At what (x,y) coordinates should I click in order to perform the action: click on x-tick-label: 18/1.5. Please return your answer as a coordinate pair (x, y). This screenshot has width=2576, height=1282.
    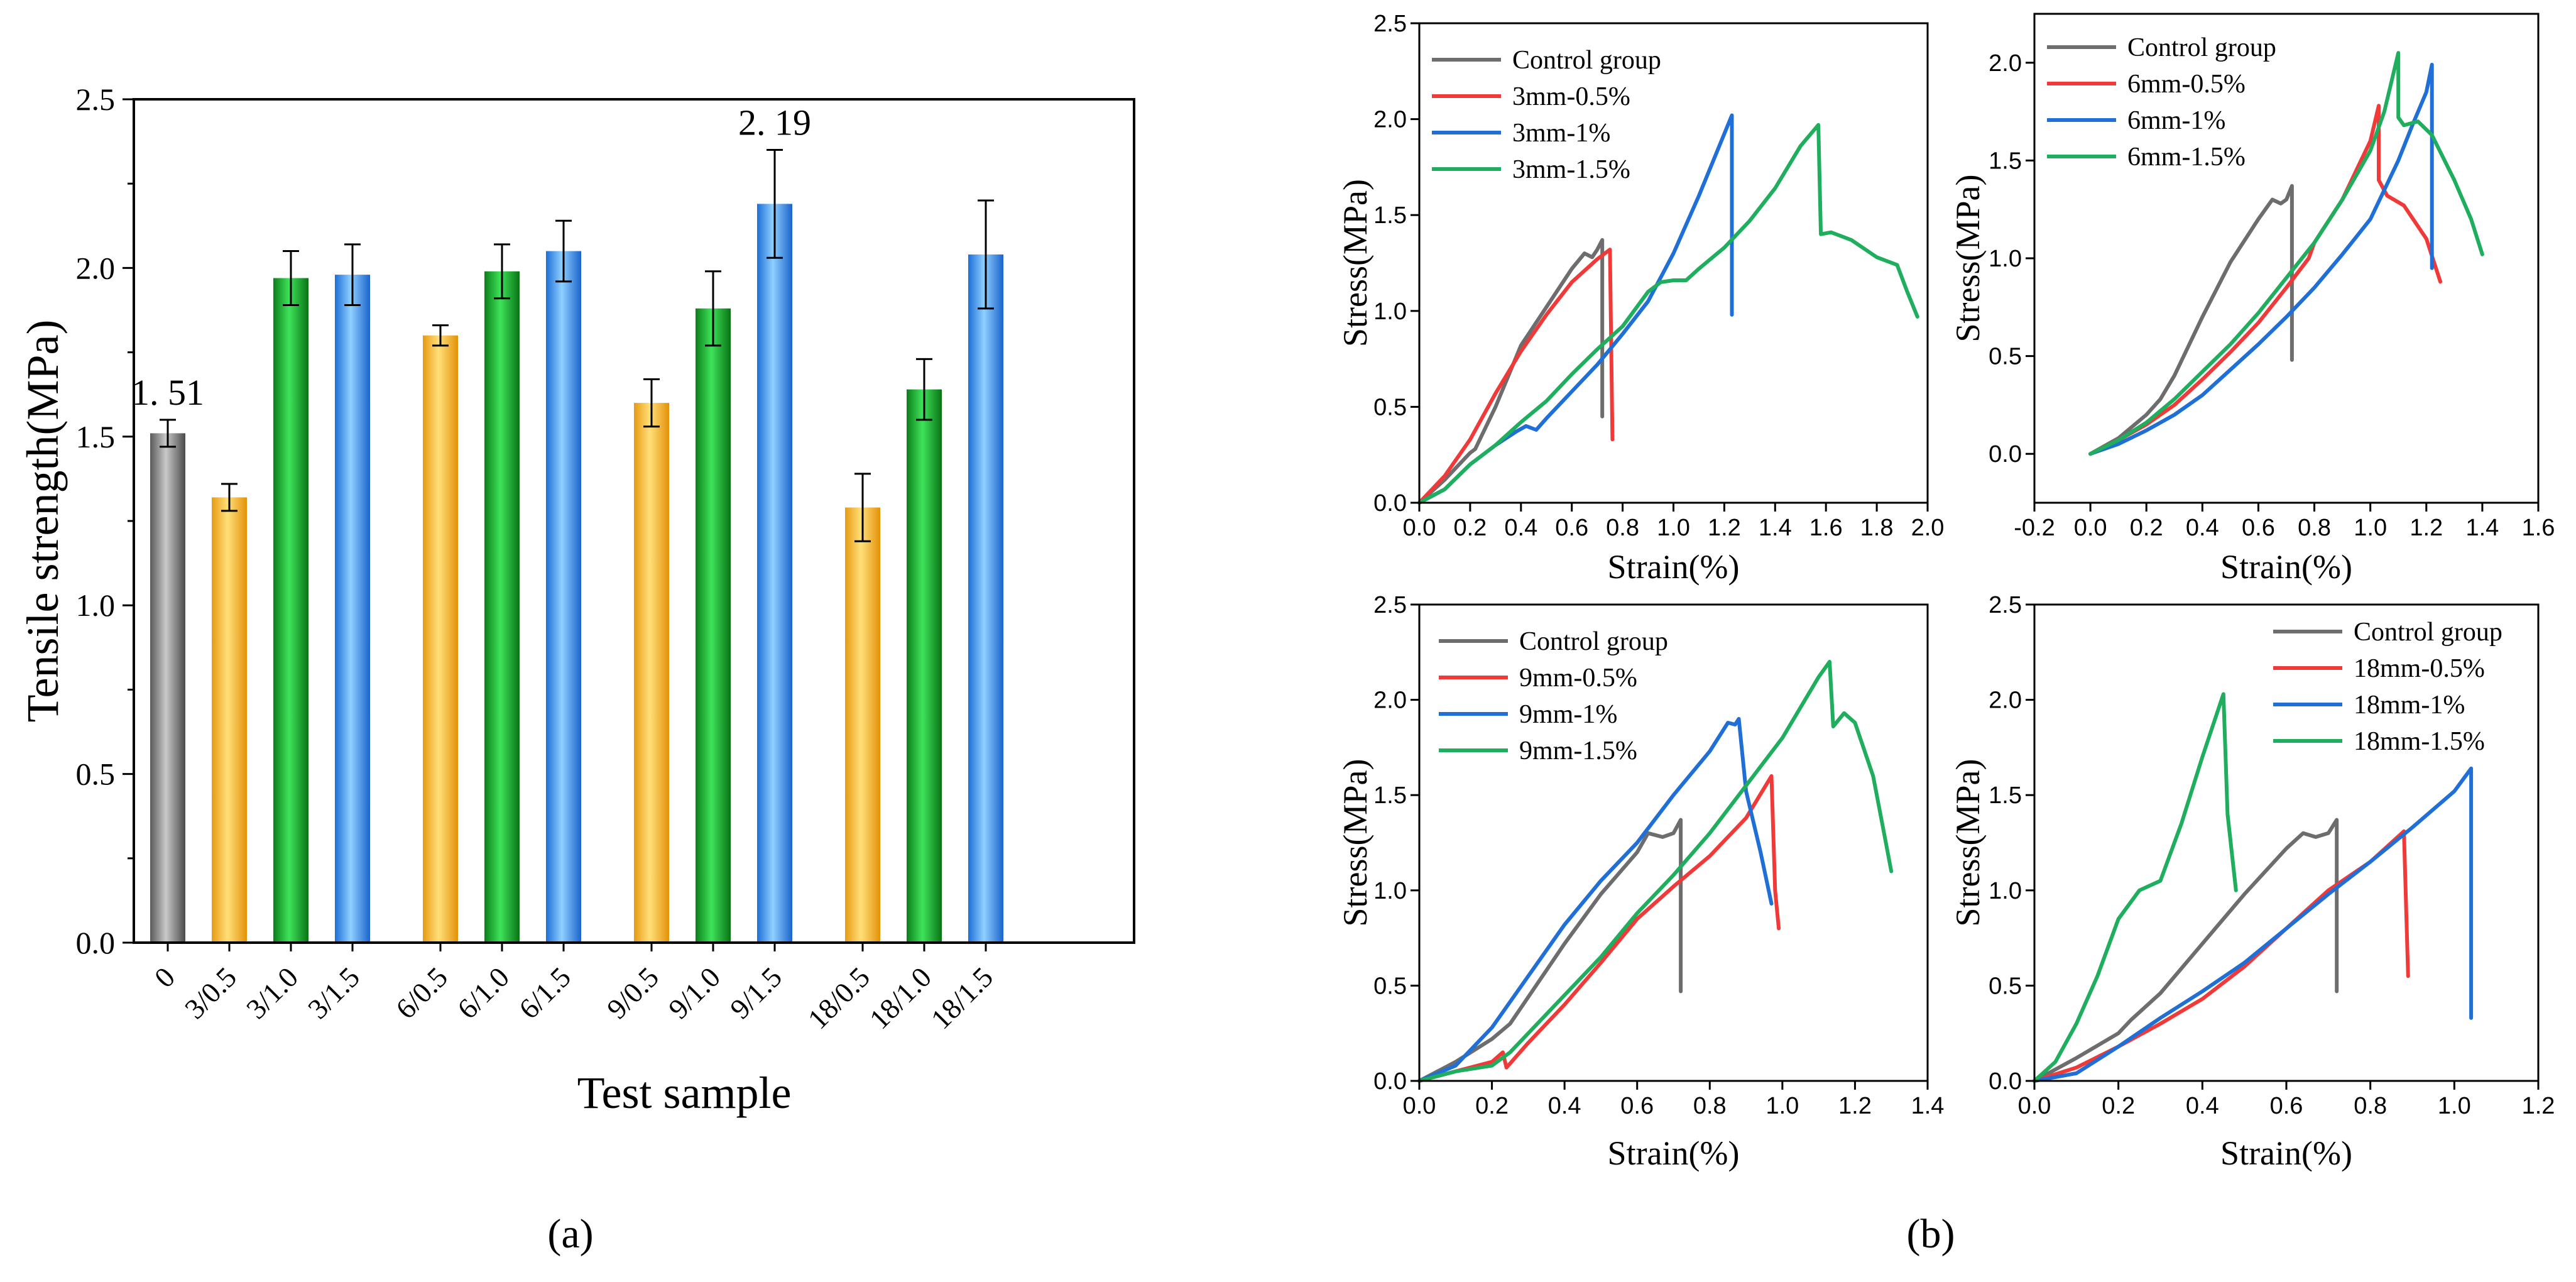
    Looking at the image, I should click on (962, 998).